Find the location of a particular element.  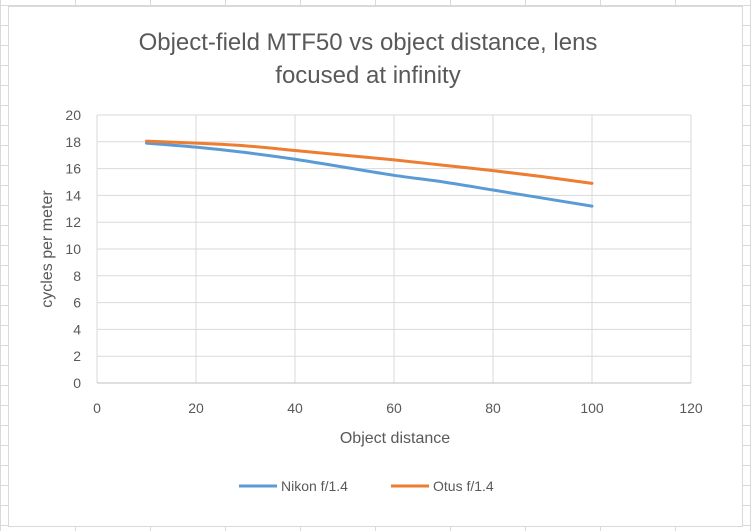

x-tick-label: 80 is located at coordinates (493, 408).